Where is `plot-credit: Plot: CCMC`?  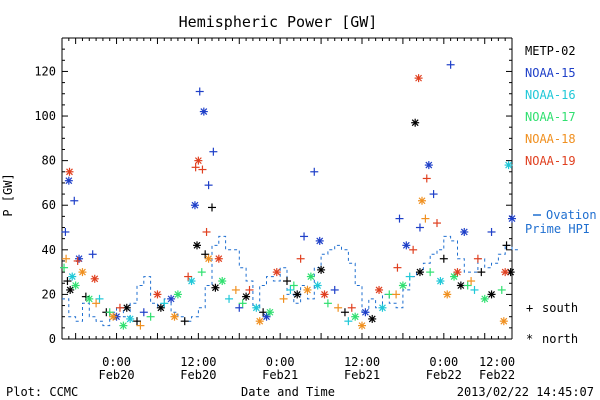 plot-credit: Plot: CCMC is located at coordinates (42, 392).